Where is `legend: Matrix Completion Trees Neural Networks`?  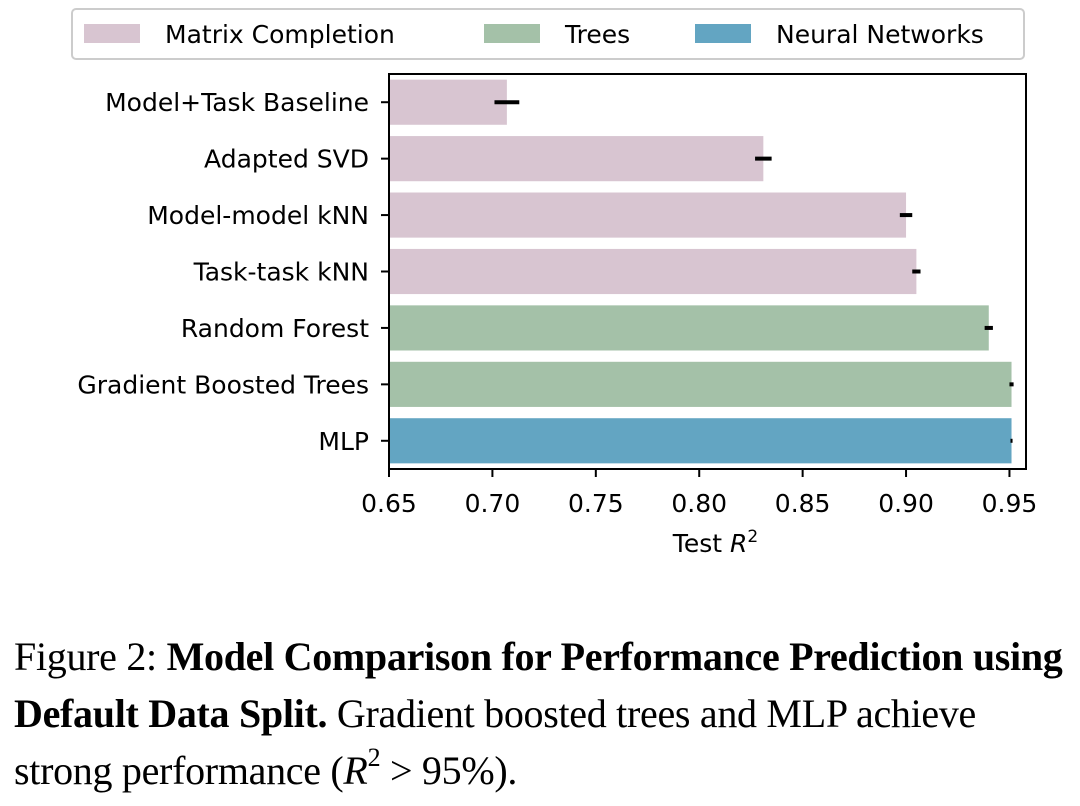 legend: Matrix Completion Trees Neural Networks is located at coordinates (548, 34).